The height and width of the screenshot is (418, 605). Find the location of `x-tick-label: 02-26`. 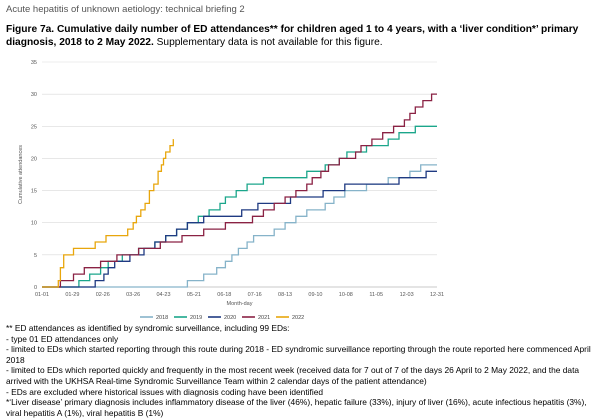

x-tick-label: 02-26 is located at coordinates (103, 295).